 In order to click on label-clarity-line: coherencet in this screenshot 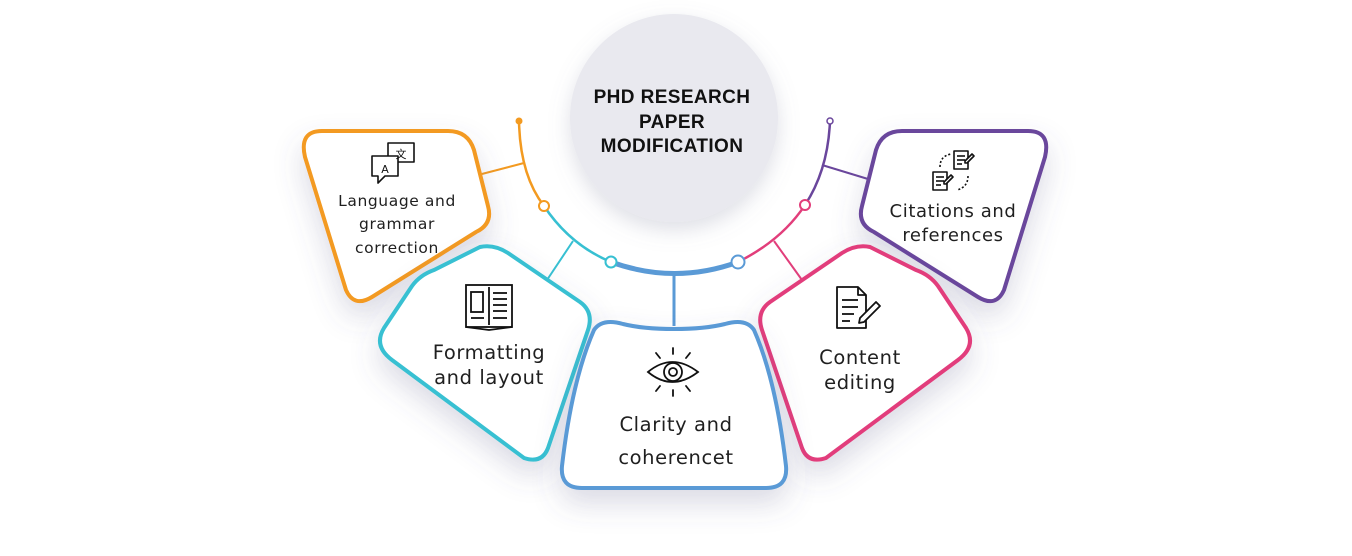, I will do `click(676, 458)`.